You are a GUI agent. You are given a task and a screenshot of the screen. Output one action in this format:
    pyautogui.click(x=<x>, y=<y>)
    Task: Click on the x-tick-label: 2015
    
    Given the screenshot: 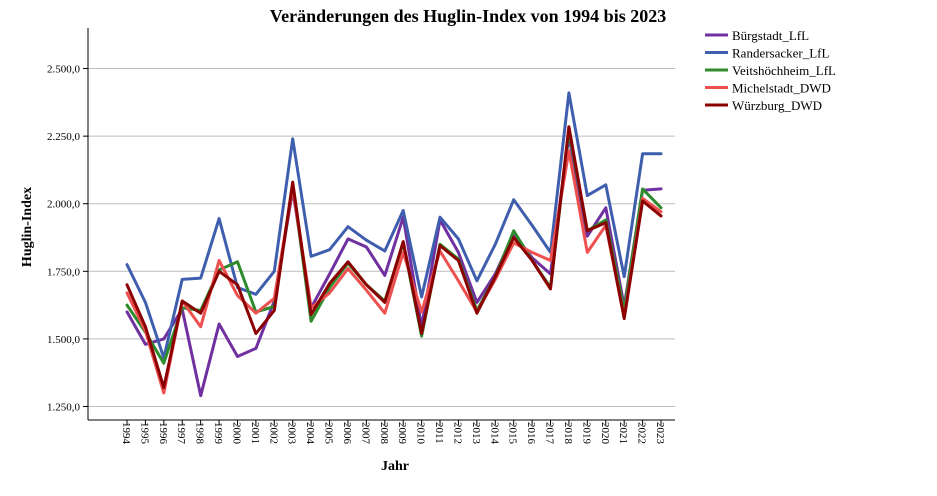 What is the action you would take?
    pyautogui.click(x=513, y=433)
    